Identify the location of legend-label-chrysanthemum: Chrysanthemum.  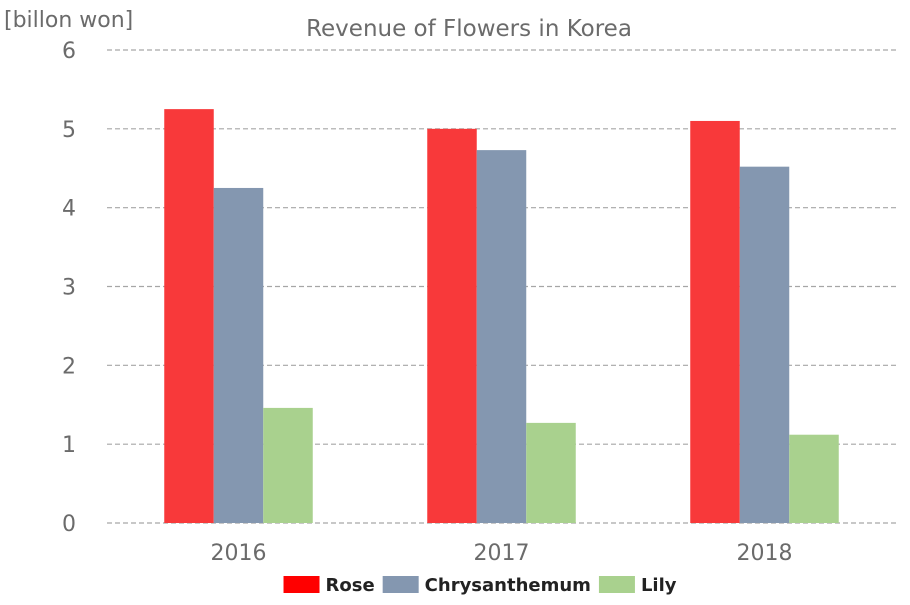
(508, 585).